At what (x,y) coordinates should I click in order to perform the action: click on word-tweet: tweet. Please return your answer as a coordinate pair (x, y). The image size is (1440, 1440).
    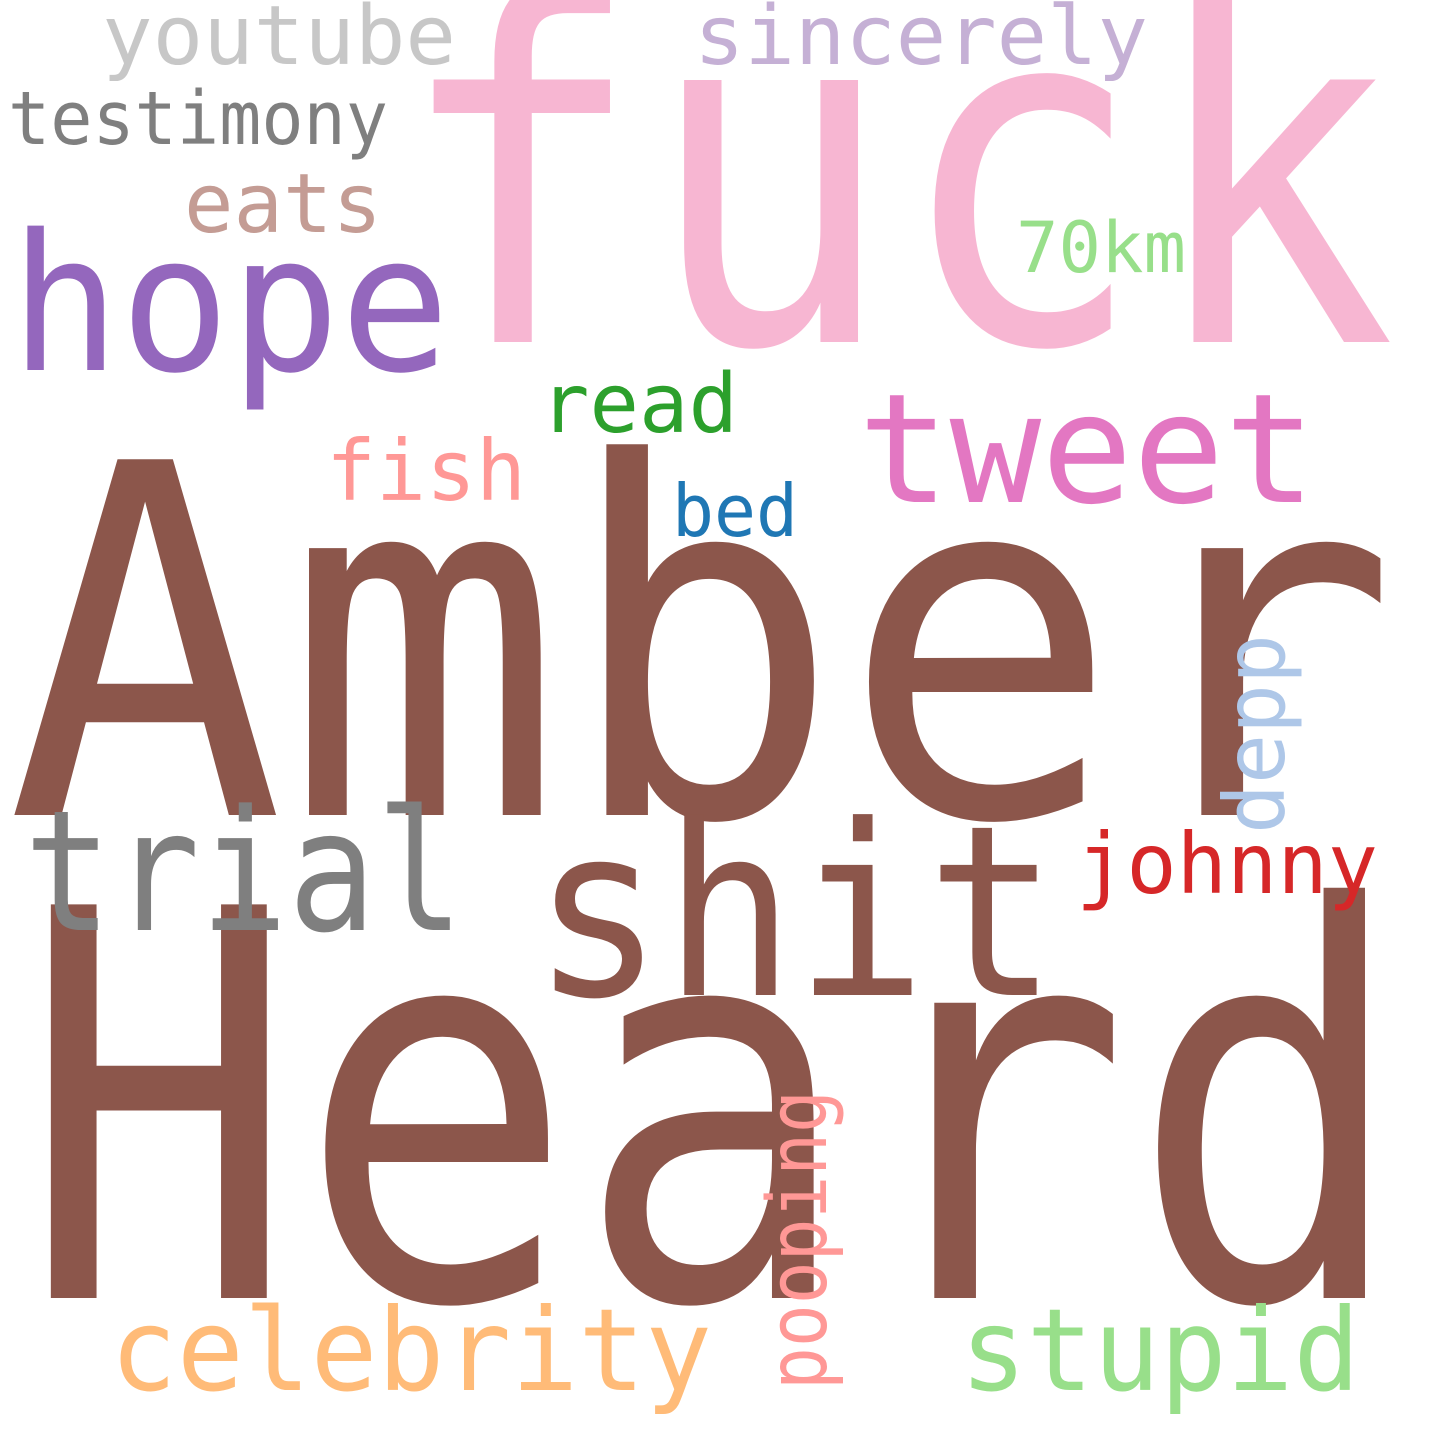
    Looking at the image, I should click on (1087, 449).